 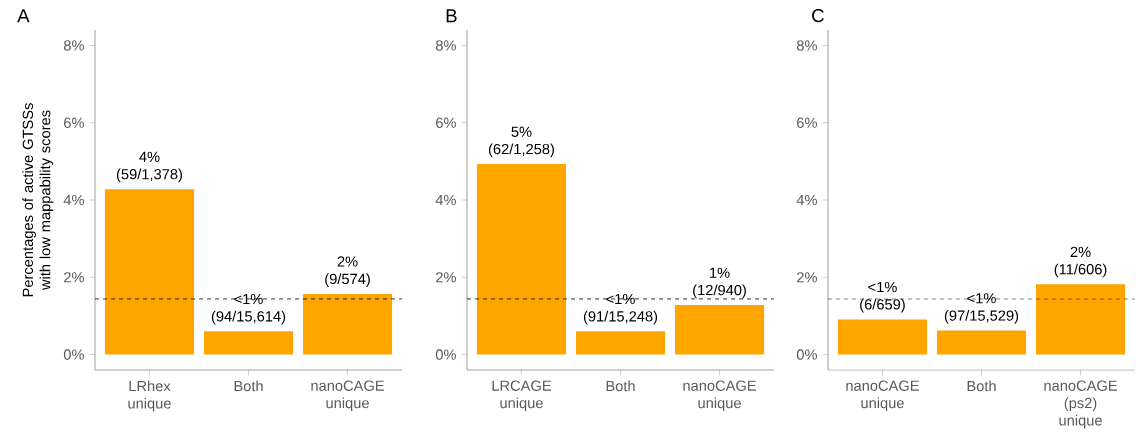 I want to click on chart-title: C, so click(x=818, y=15).